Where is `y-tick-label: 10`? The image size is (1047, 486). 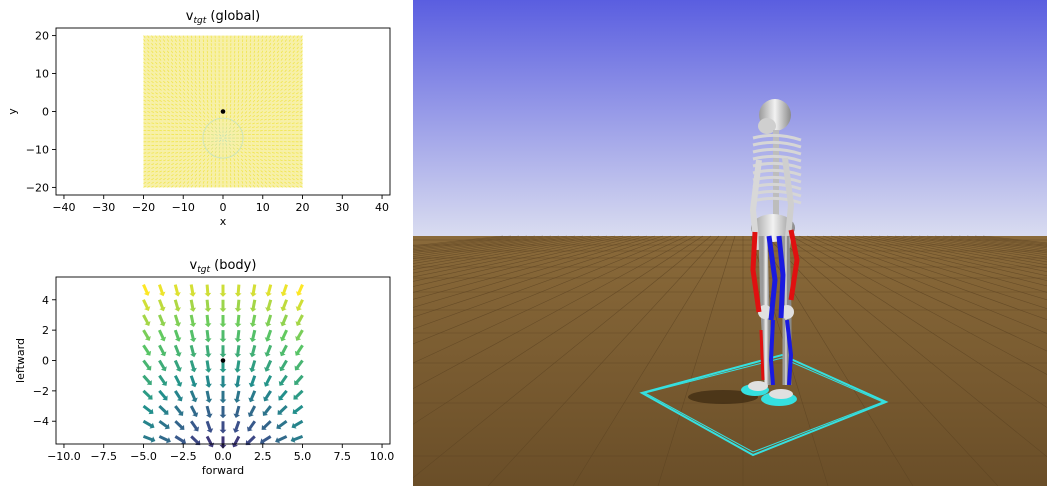 y-tick-label: 10 is located at coordinates (42, 74).